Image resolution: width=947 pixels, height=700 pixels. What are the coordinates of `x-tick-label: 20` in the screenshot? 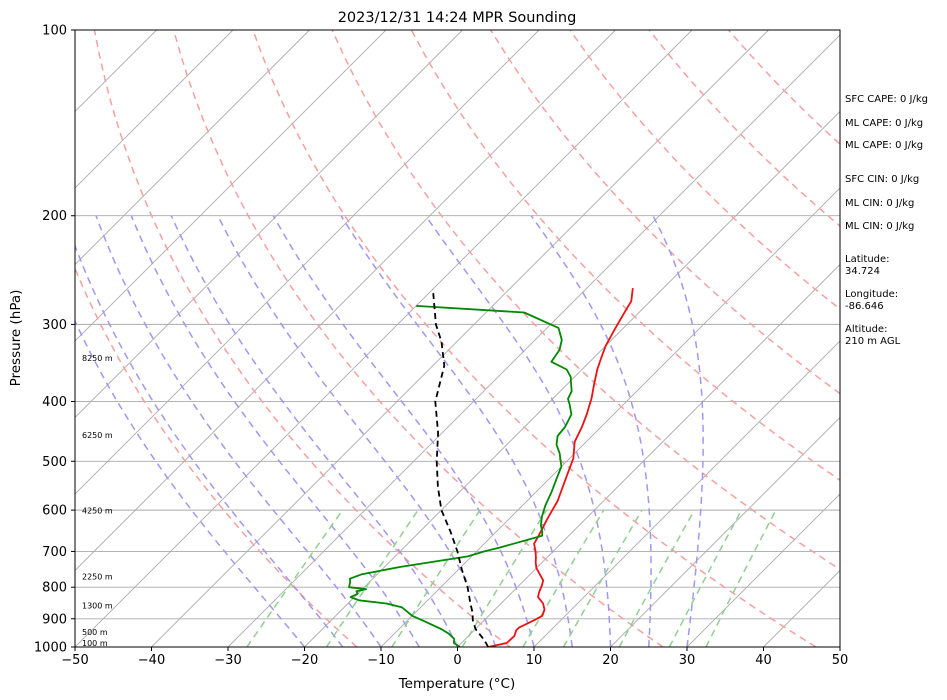 It's located at (610, 660).